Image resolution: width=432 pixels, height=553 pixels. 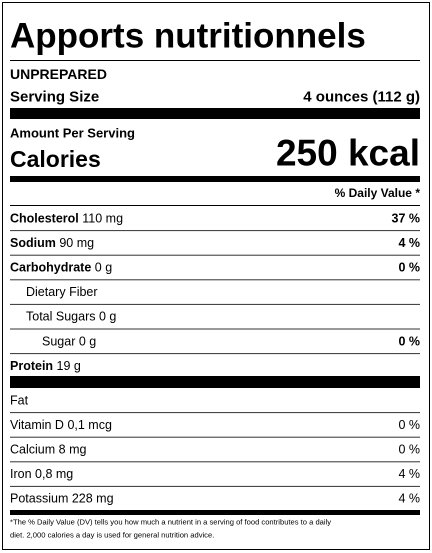 What do you see at coordinates (50, 268) in the screenshot?
I see `nutrient-name: Carbohydrate` at bounding box center [50, 268].